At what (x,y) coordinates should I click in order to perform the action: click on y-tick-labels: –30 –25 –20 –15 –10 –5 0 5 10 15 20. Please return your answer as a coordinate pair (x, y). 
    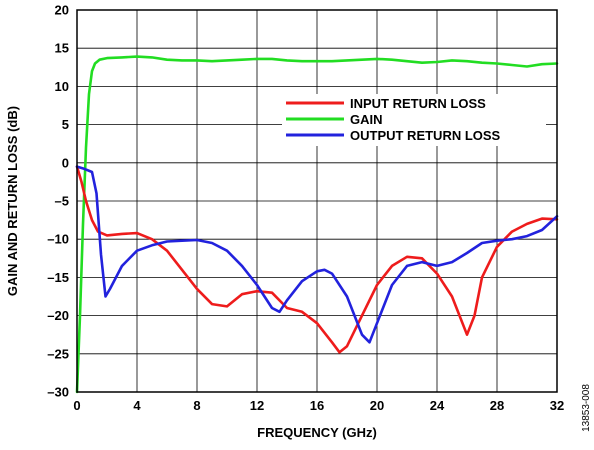
    Looking at the image, I should click on (58, 201).